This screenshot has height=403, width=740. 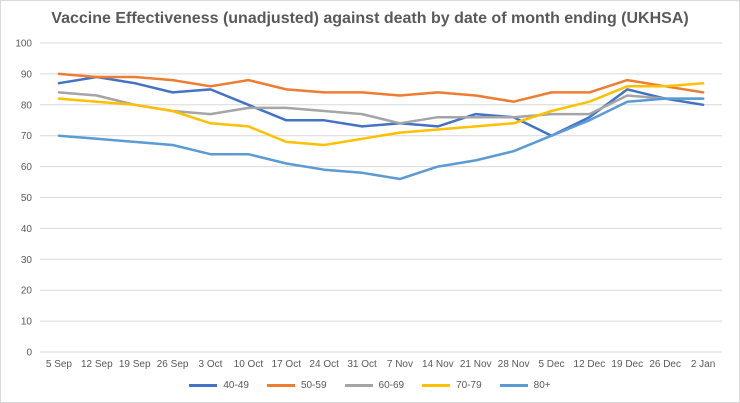 I want to click on y-tick-label: 70, so click(x=27, y=136).